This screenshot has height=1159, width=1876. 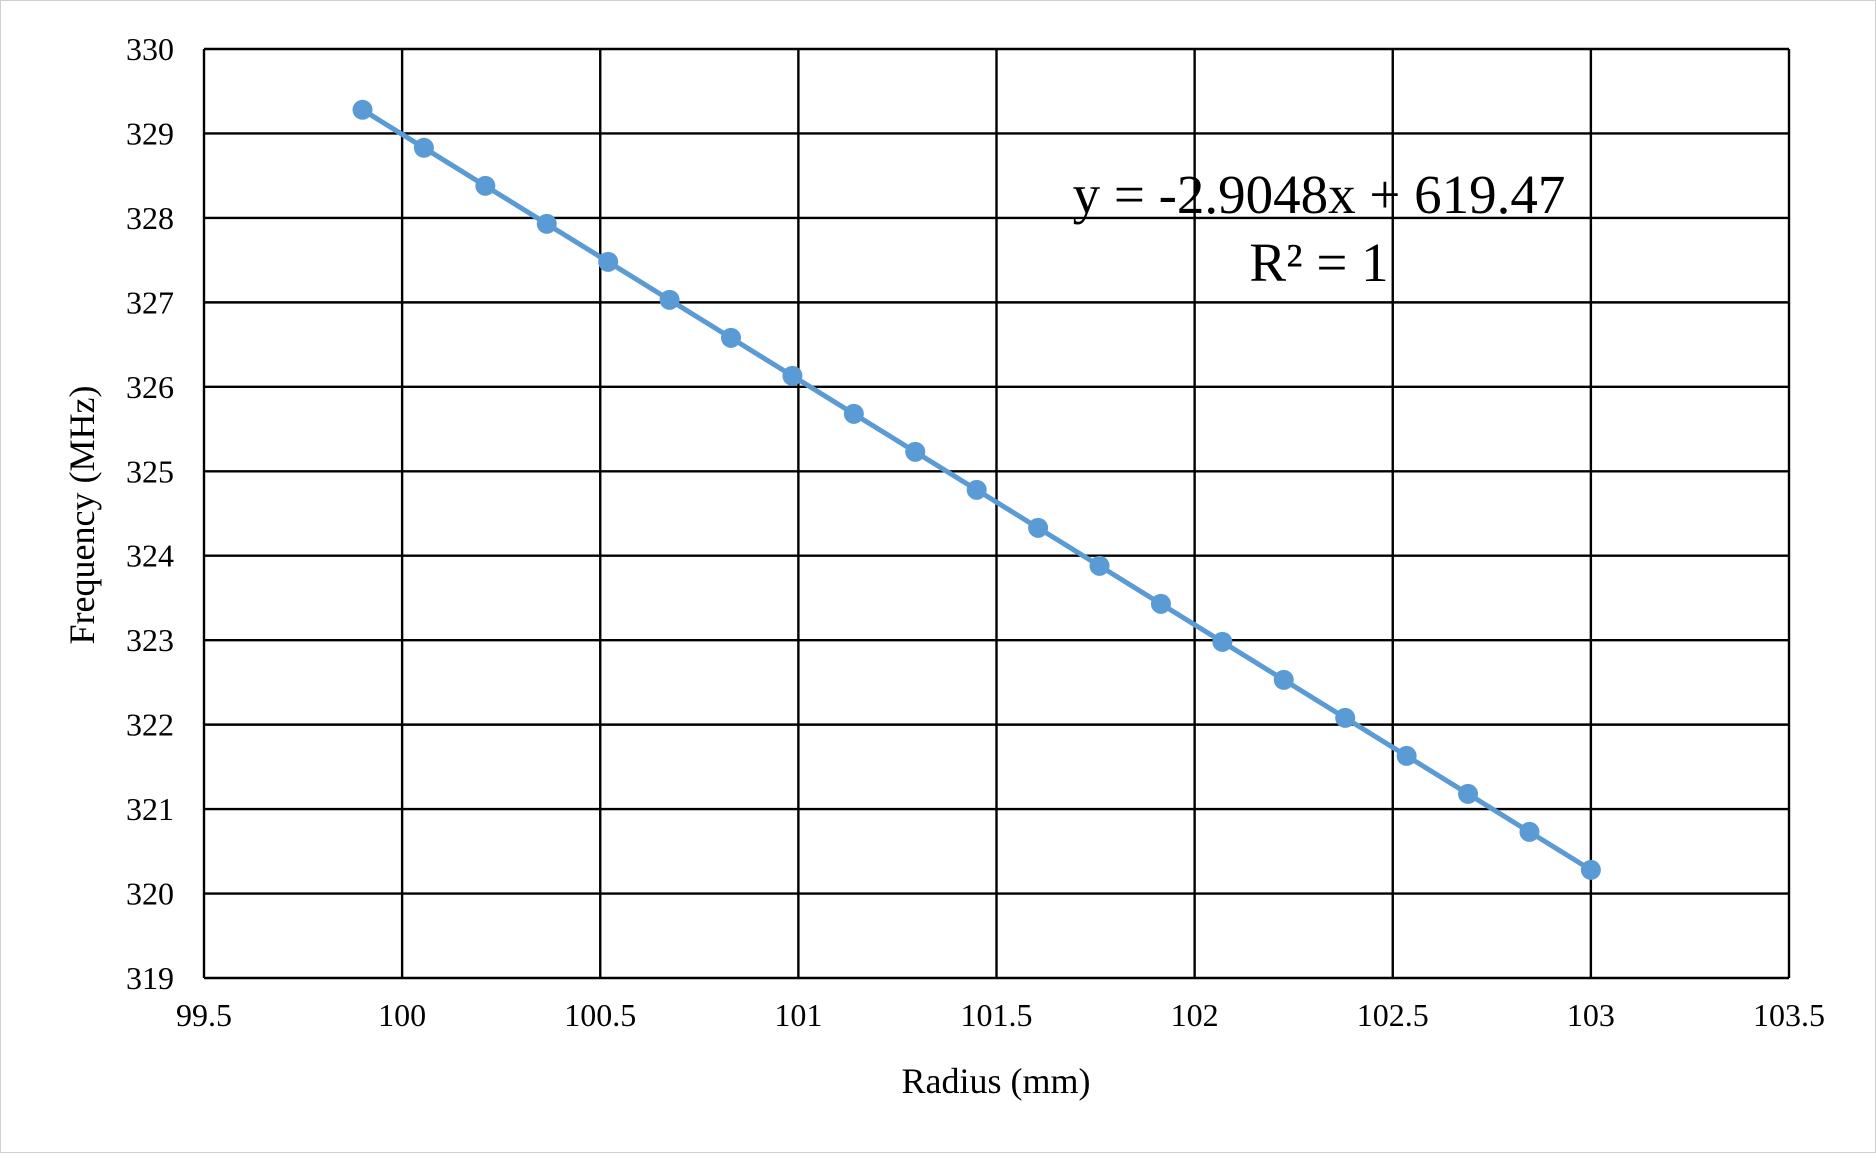 I want to click on x-tick-labels: 99.5 100 100.5 101 101.5 102 102.5 103 103.5, so click(x=1000, y=1015).